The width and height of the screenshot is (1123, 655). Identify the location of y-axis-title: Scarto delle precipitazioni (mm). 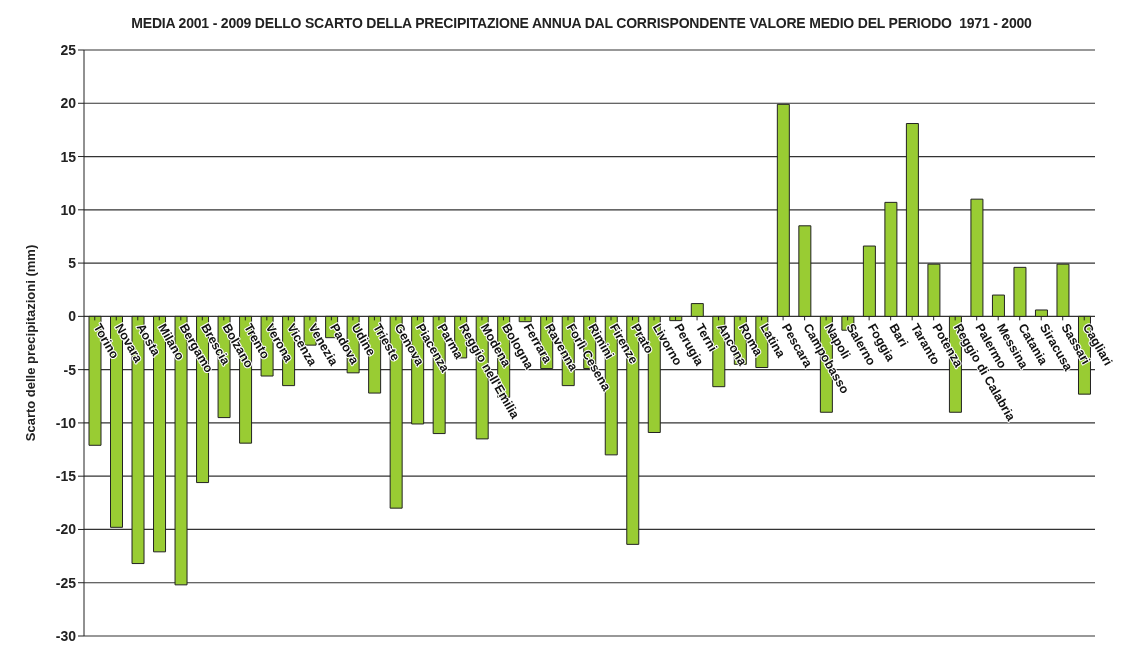
(30, 343).